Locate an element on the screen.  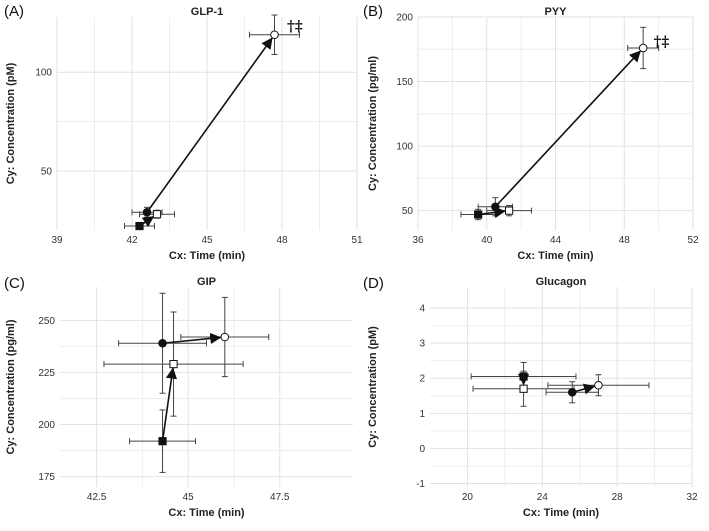
x-tick-label: 28 is located at coordinates (618, 497).